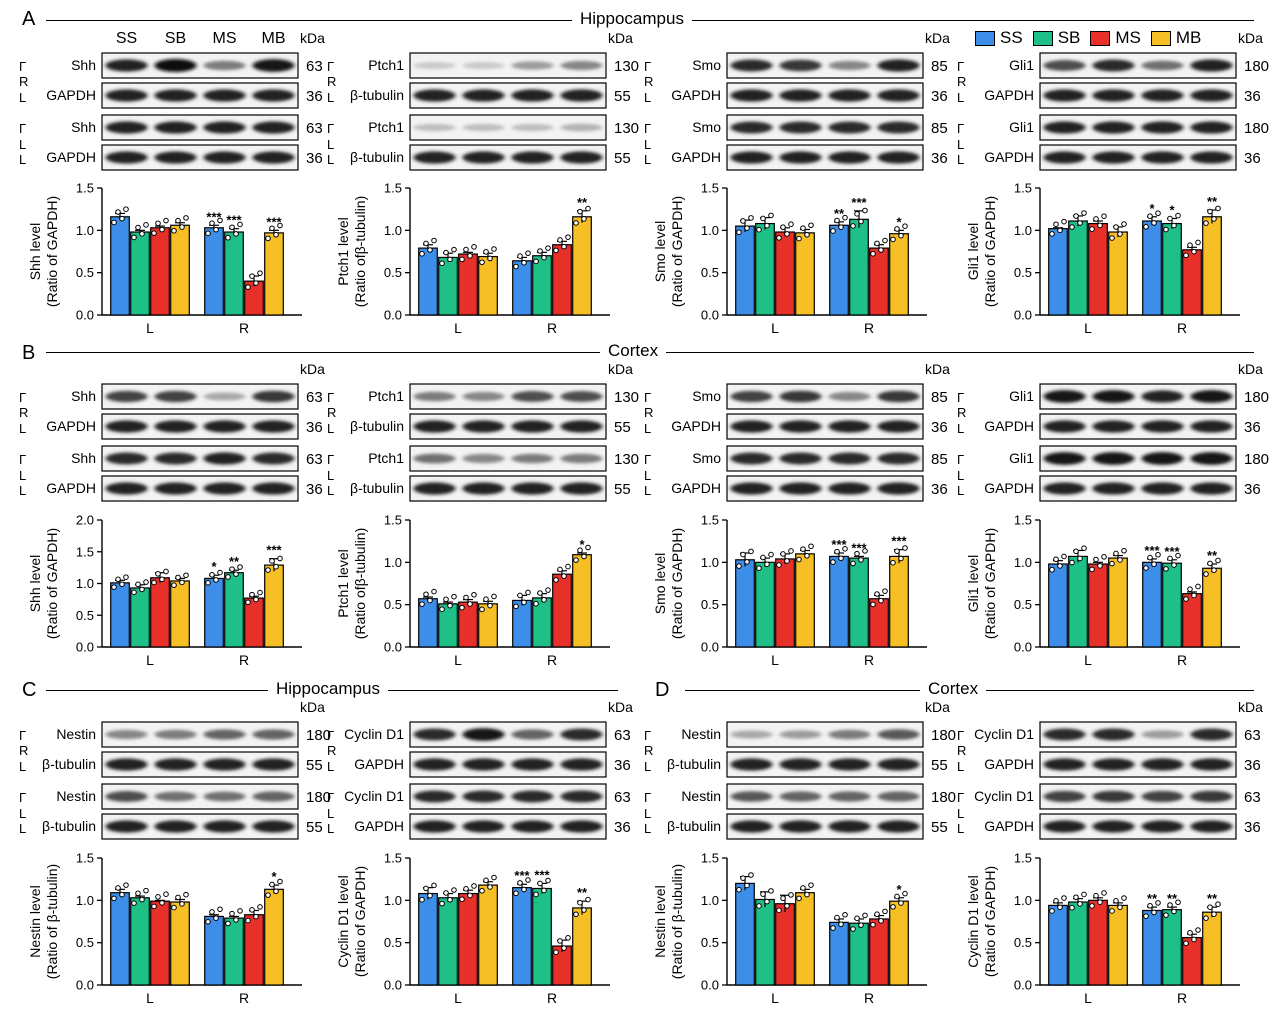 The width and height of the screenshot is (1276, 1009). I want to click on blot-strip-r-shh, so click(200, 396).